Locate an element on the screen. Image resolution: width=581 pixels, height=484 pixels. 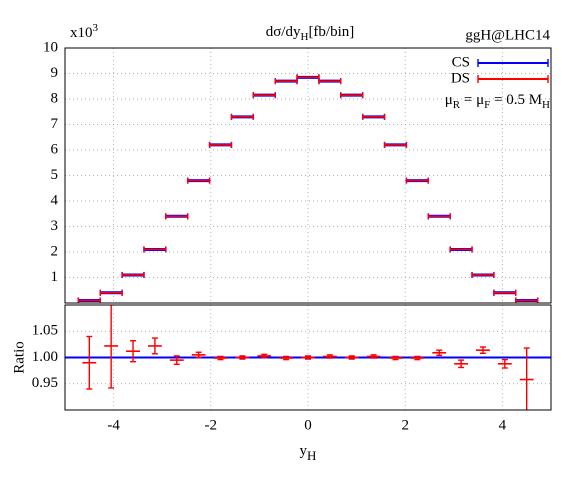
x-axis-label-main: y is located at coordinates (304, 451).